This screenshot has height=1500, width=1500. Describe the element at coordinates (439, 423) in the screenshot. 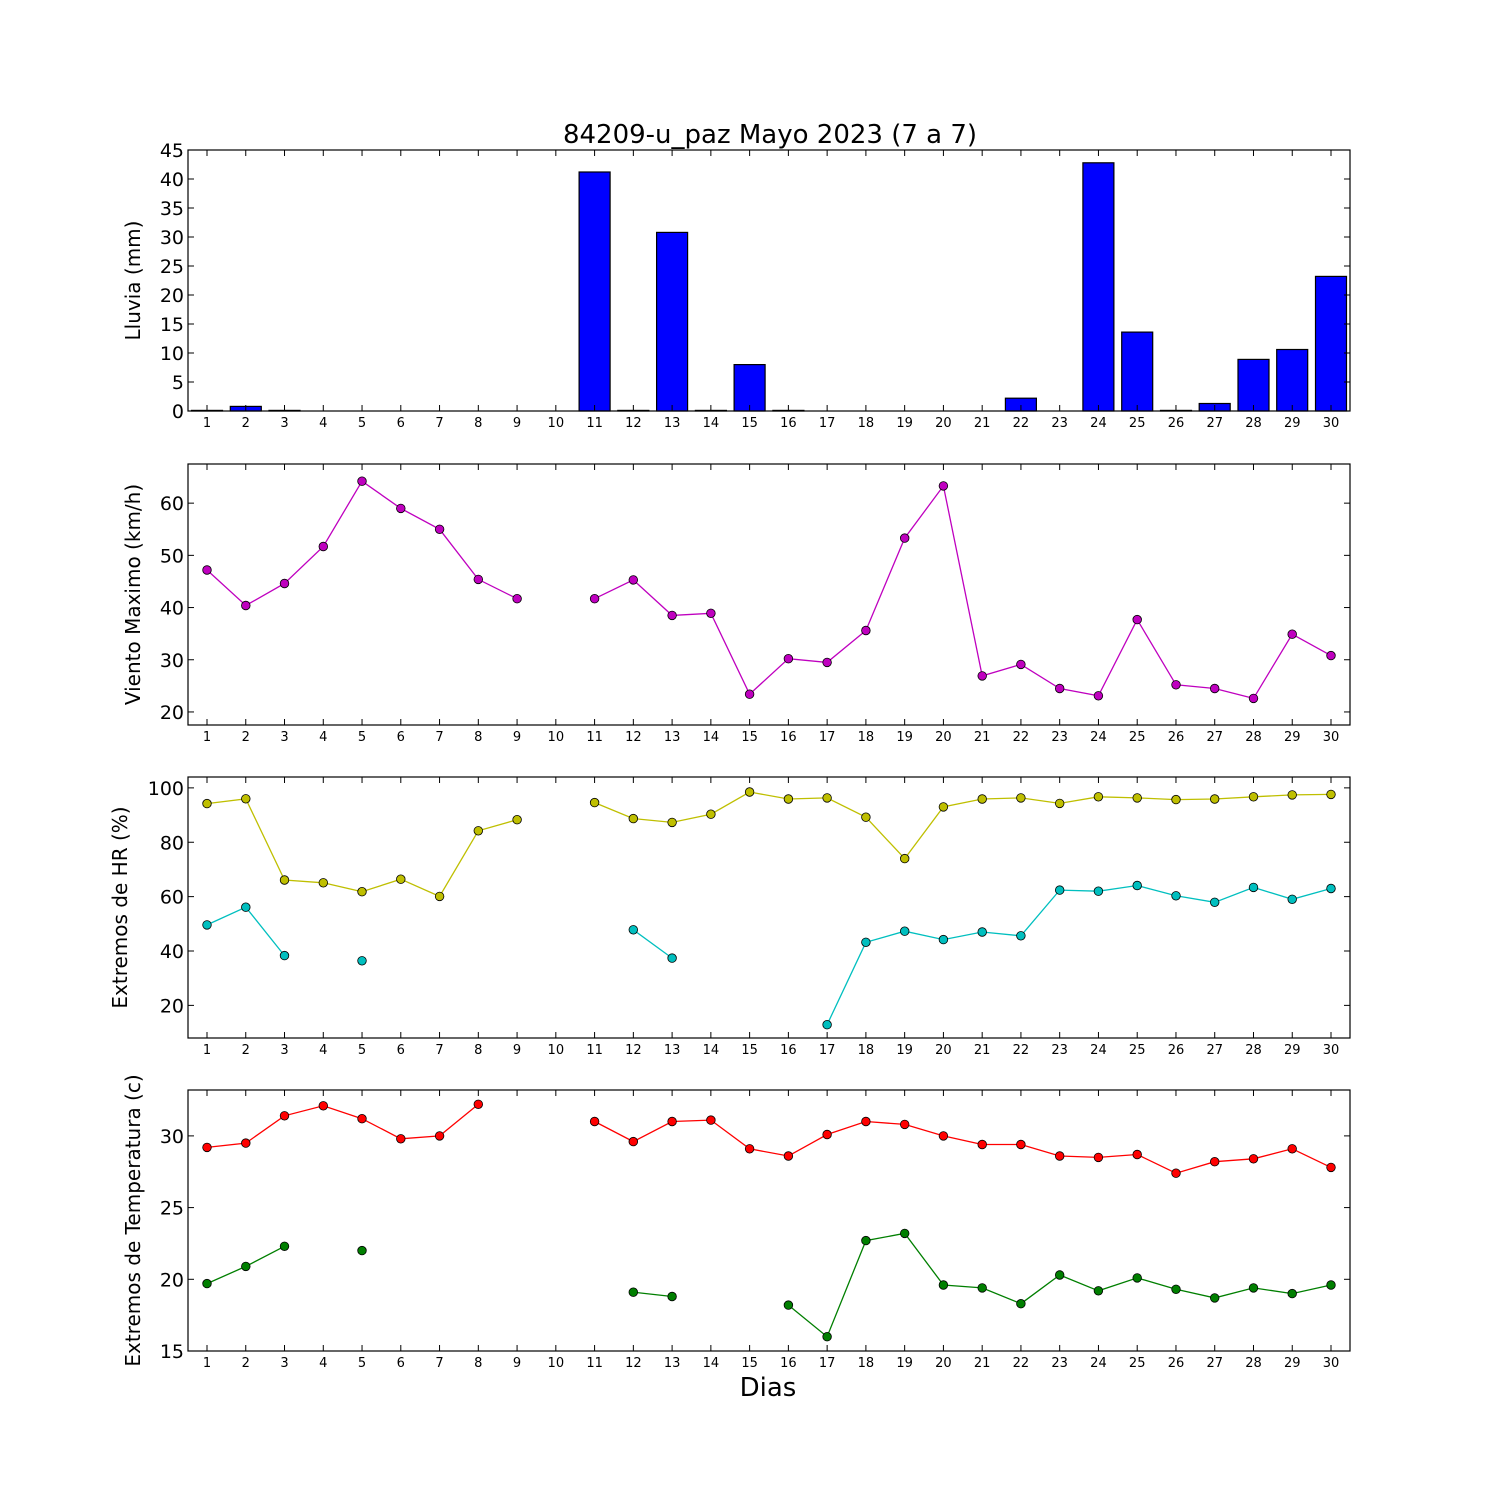

I see `x-tick-label: 7` at that location.